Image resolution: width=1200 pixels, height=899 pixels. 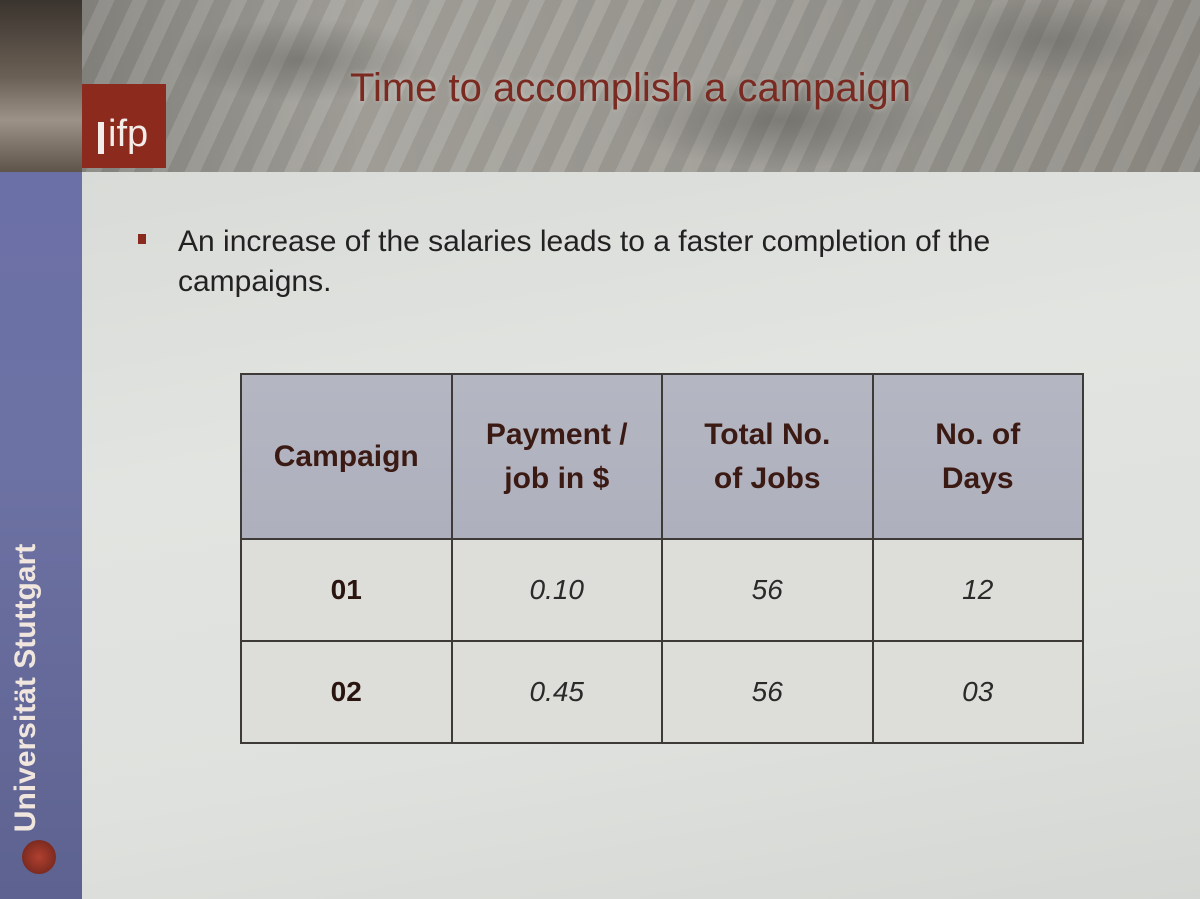 What do you see at coordinates (977, 692) in the screenshot?
I see `cell-days: 03` at bounding box center [977, 692].